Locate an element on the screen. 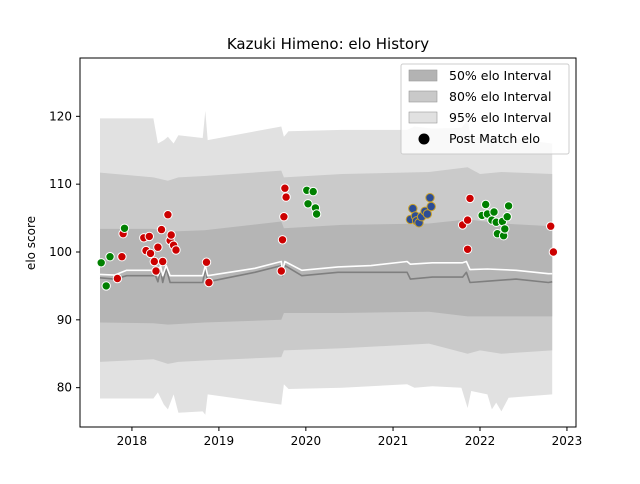  x-tick-label: 2018 is located at coordinates (132, 441).